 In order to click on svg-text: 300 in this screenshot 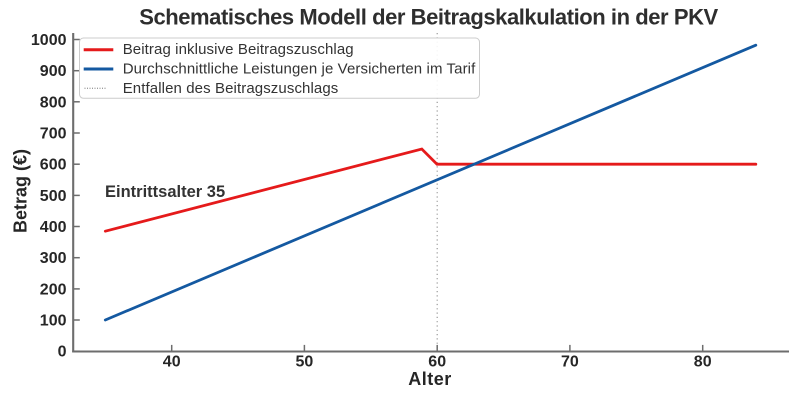, I will do `click(53, 258)`.